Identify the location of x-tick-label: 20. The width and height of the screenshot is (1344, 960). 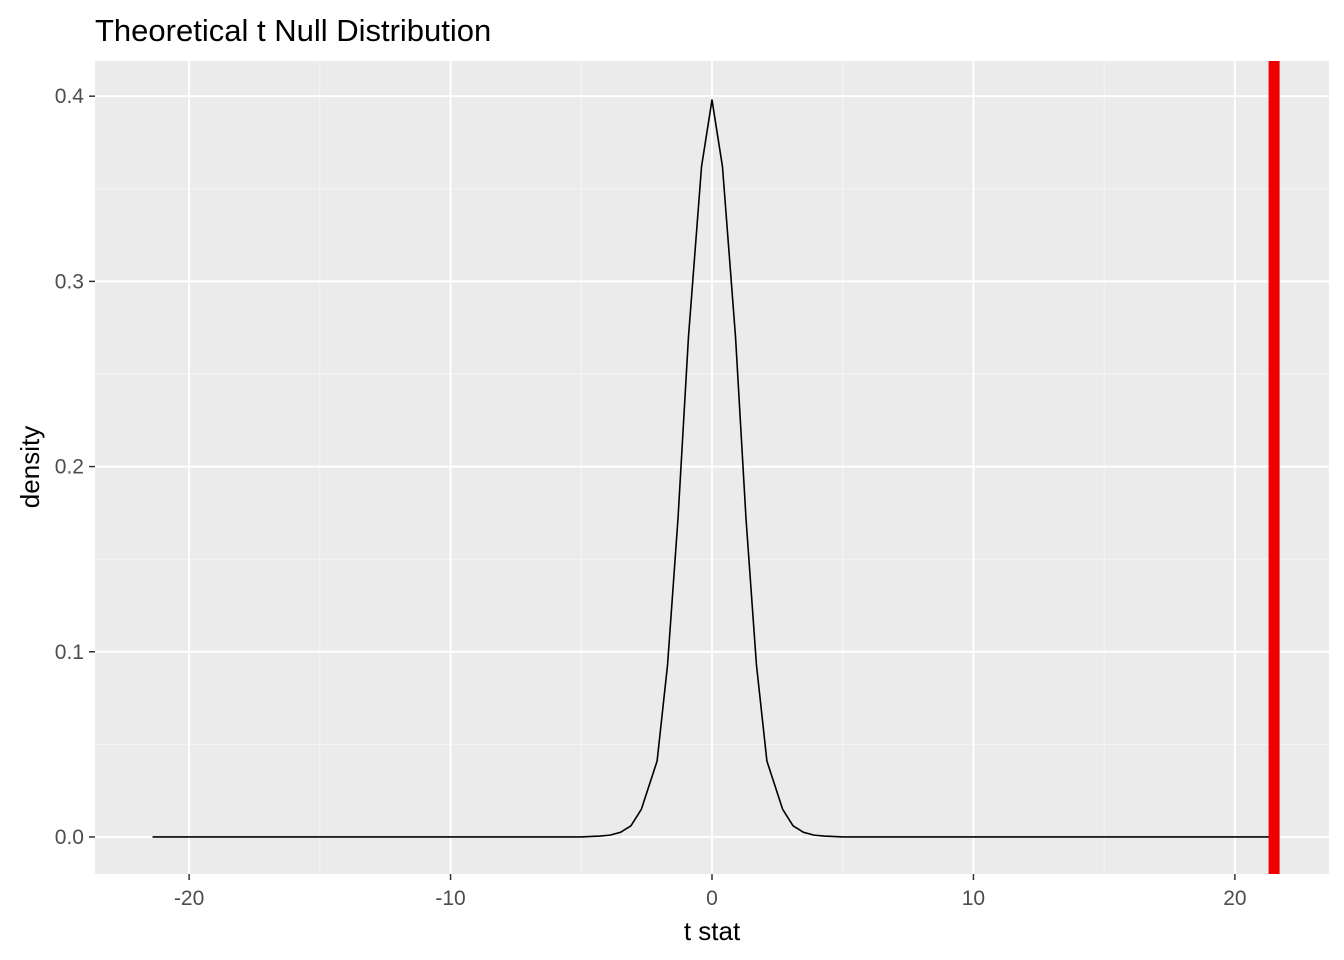
(1234, 898).